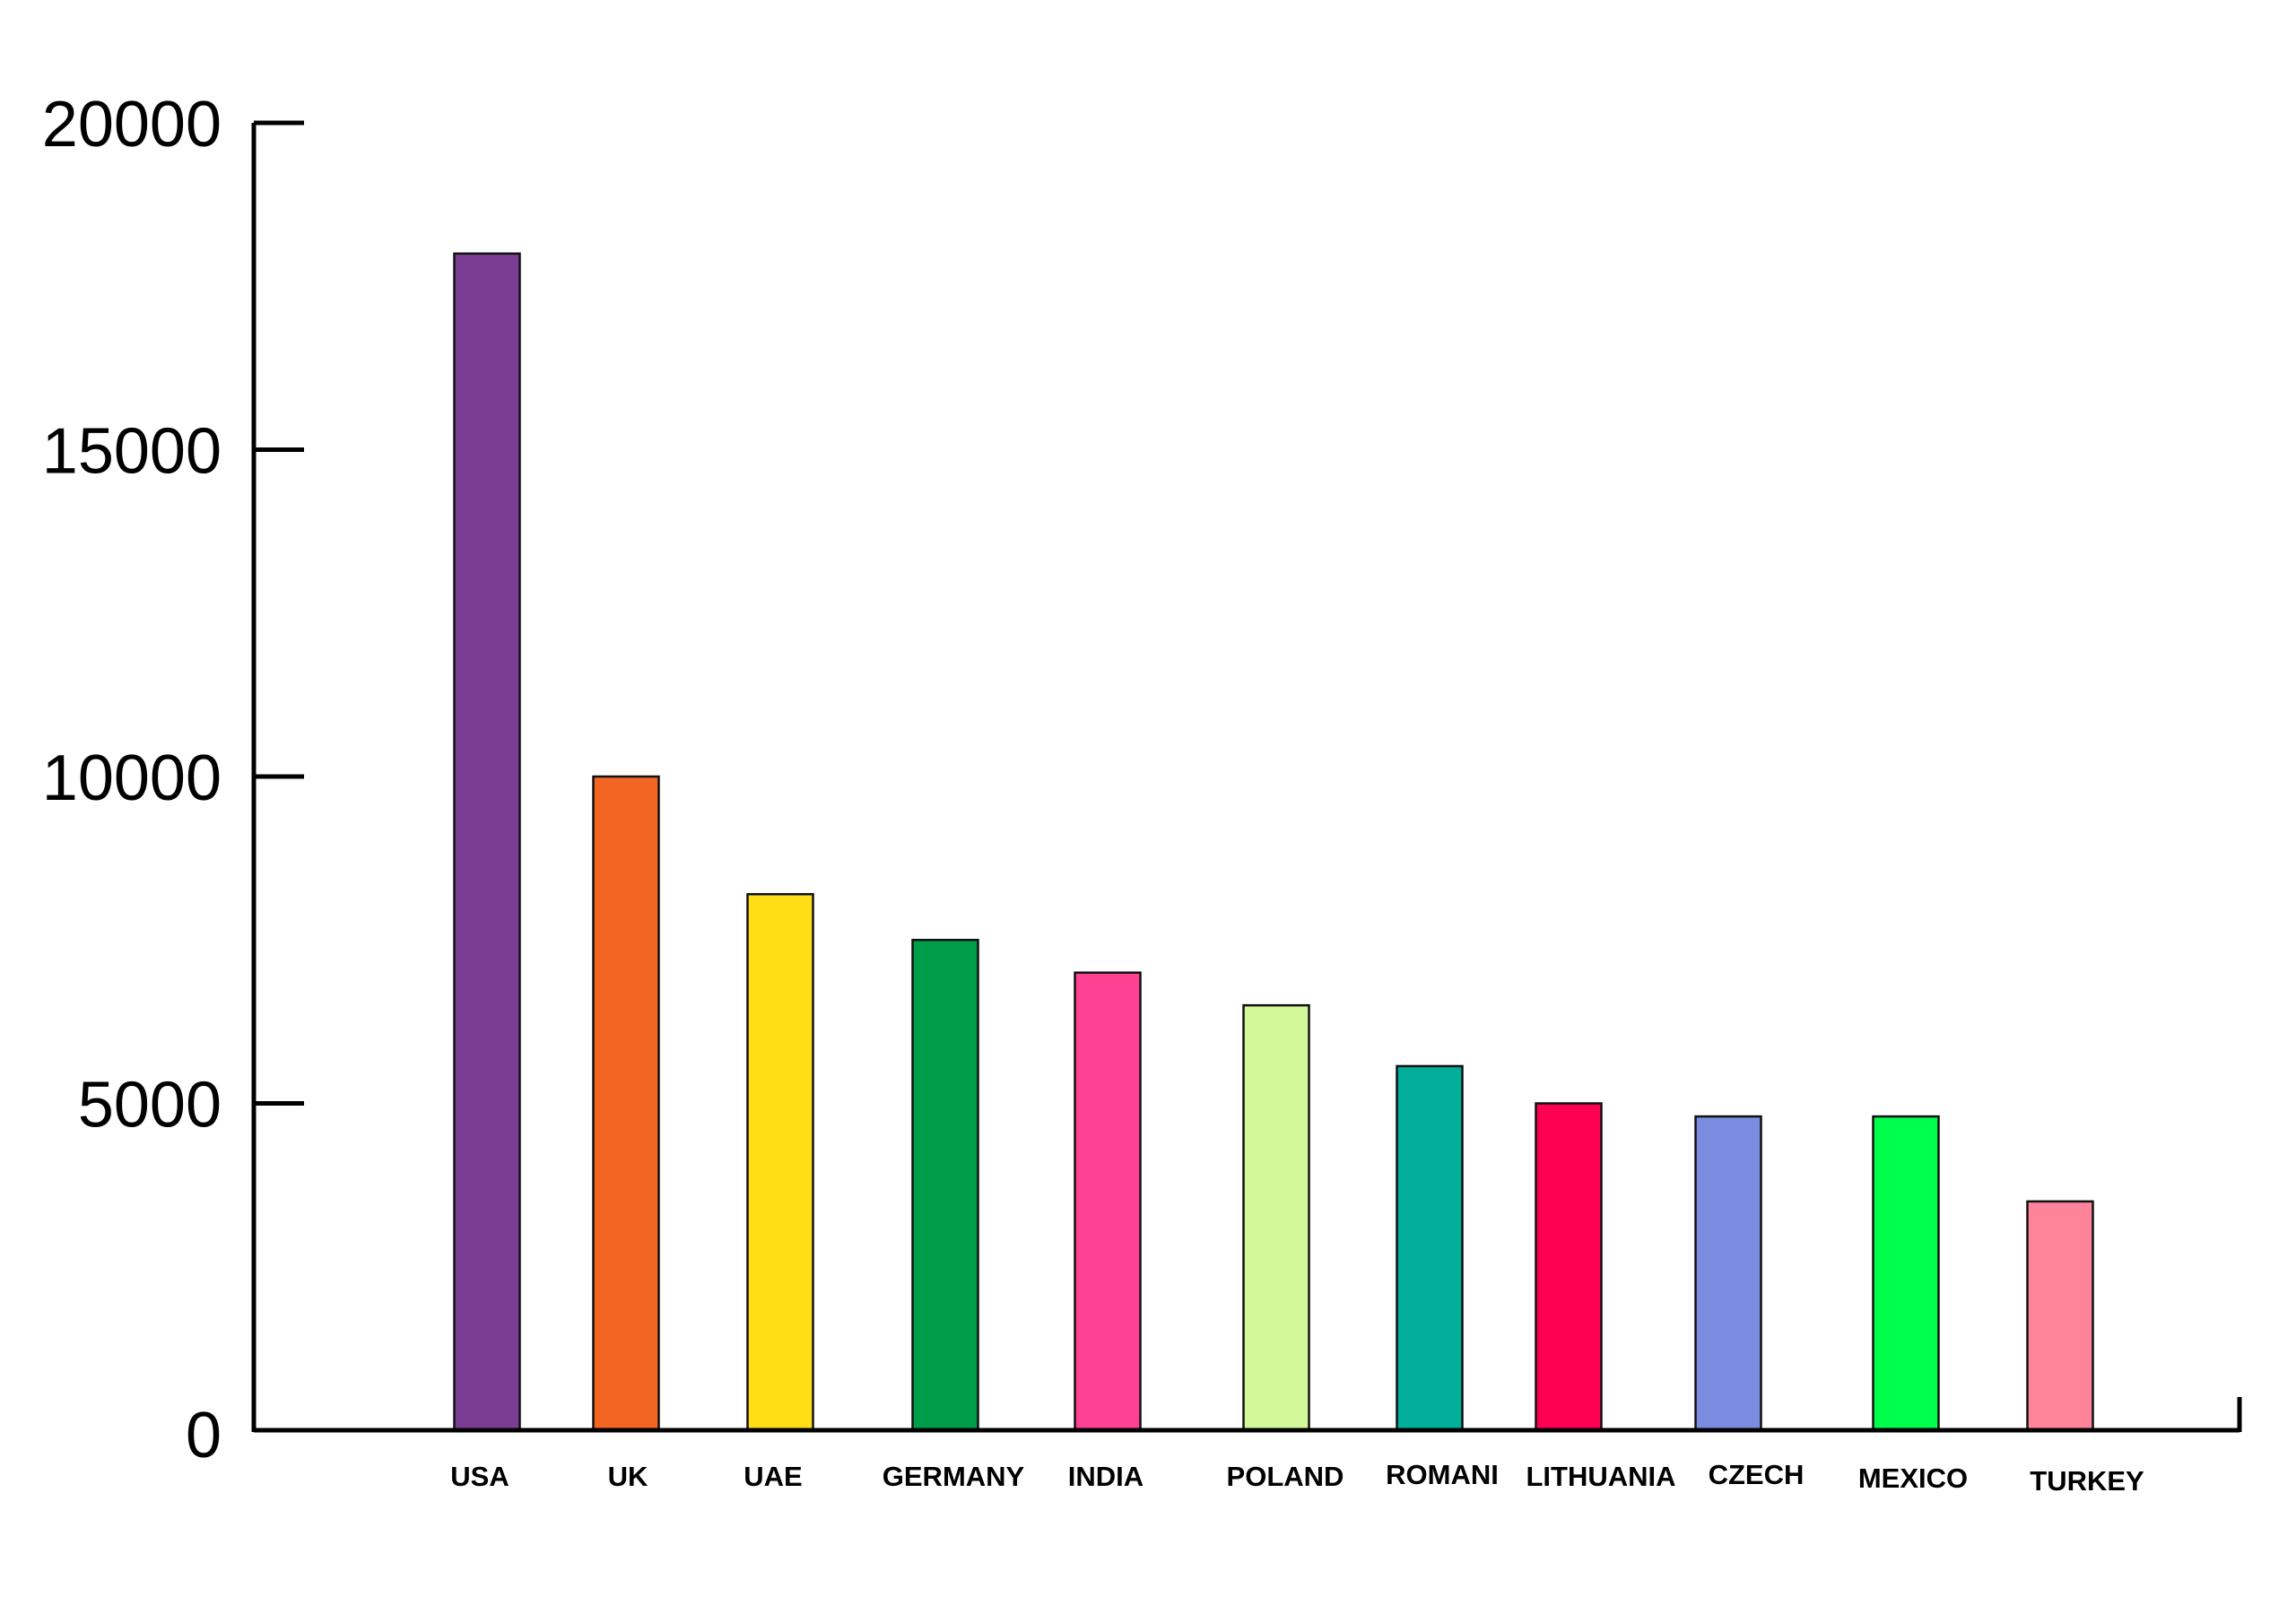 The height and width of the screenshot is (1623, 2296). What do you see at coordinates (1757, 1474) in the screenshot?
I see `x-tick-label-czech: CZECH` at bounding box center [1757, 1474].